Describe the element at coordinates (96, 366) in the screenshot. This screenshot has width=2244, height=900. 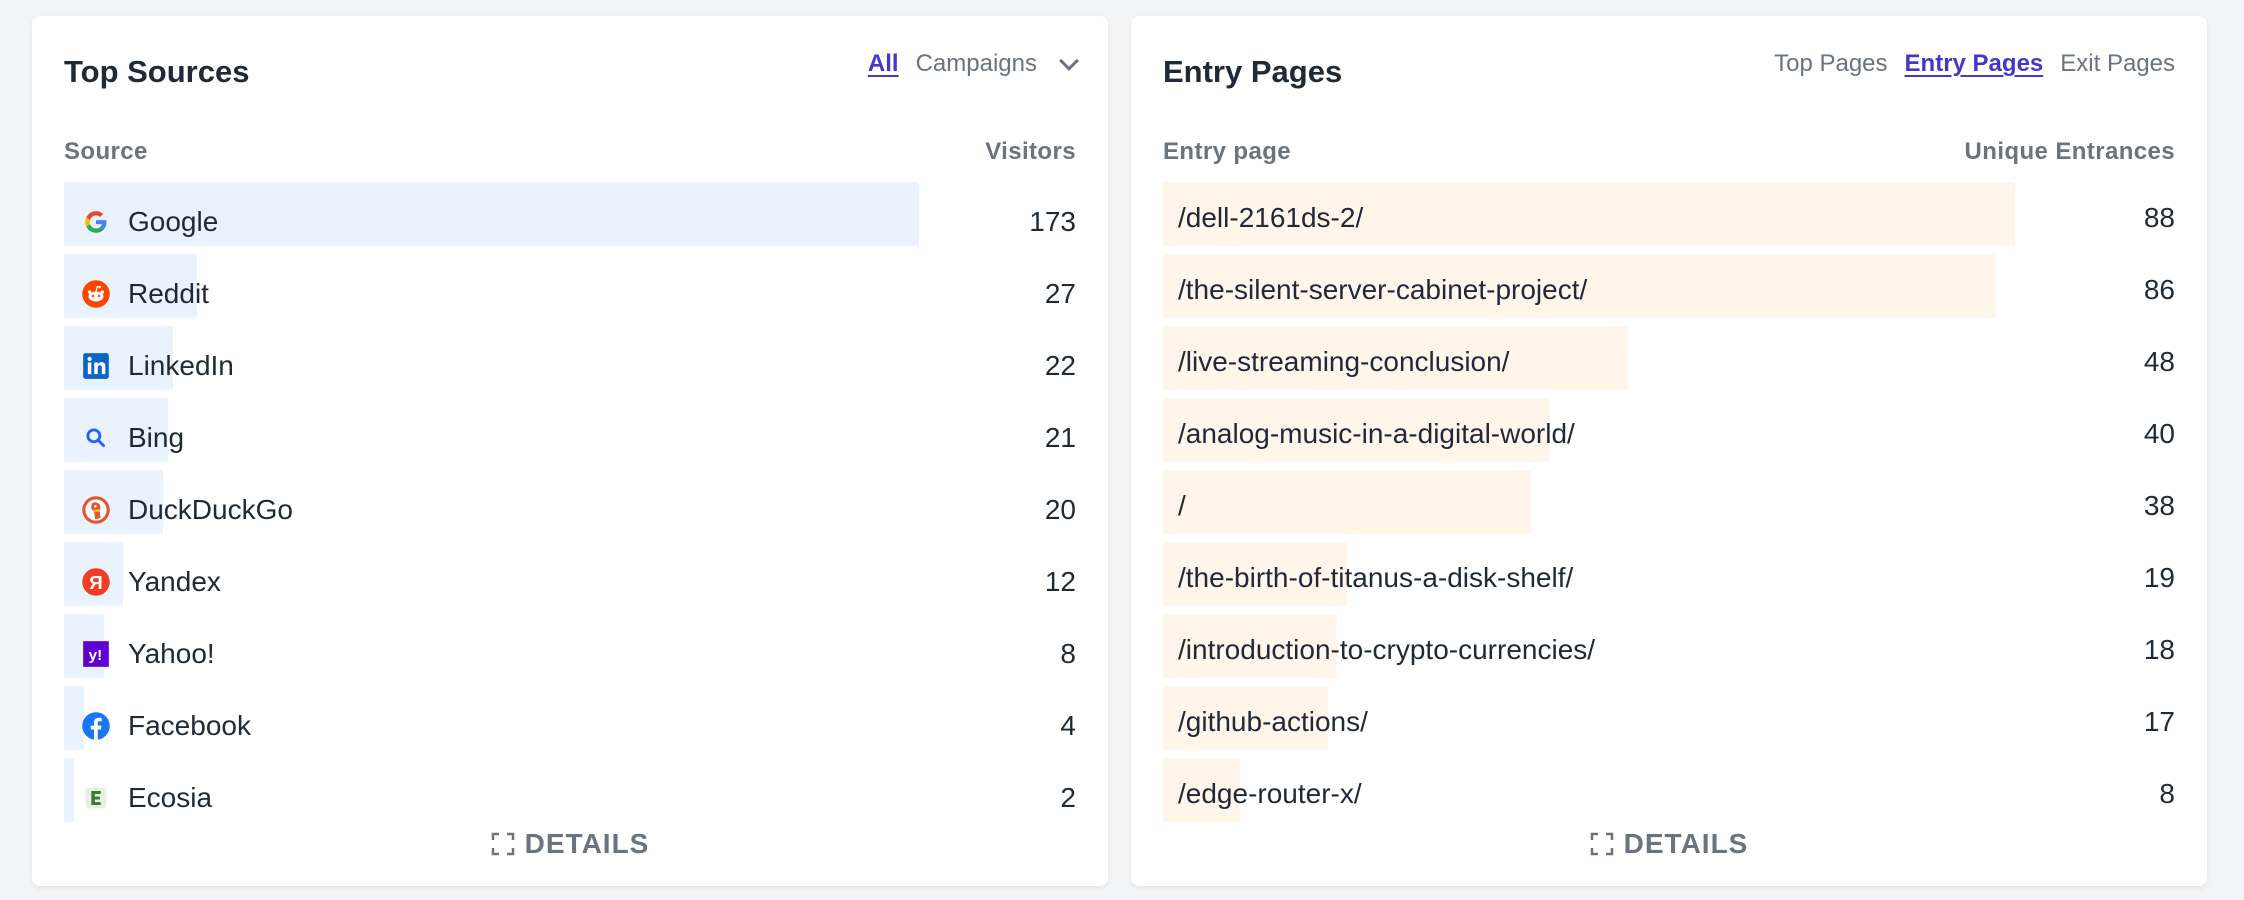
I see `linkedin-icon` at that location.